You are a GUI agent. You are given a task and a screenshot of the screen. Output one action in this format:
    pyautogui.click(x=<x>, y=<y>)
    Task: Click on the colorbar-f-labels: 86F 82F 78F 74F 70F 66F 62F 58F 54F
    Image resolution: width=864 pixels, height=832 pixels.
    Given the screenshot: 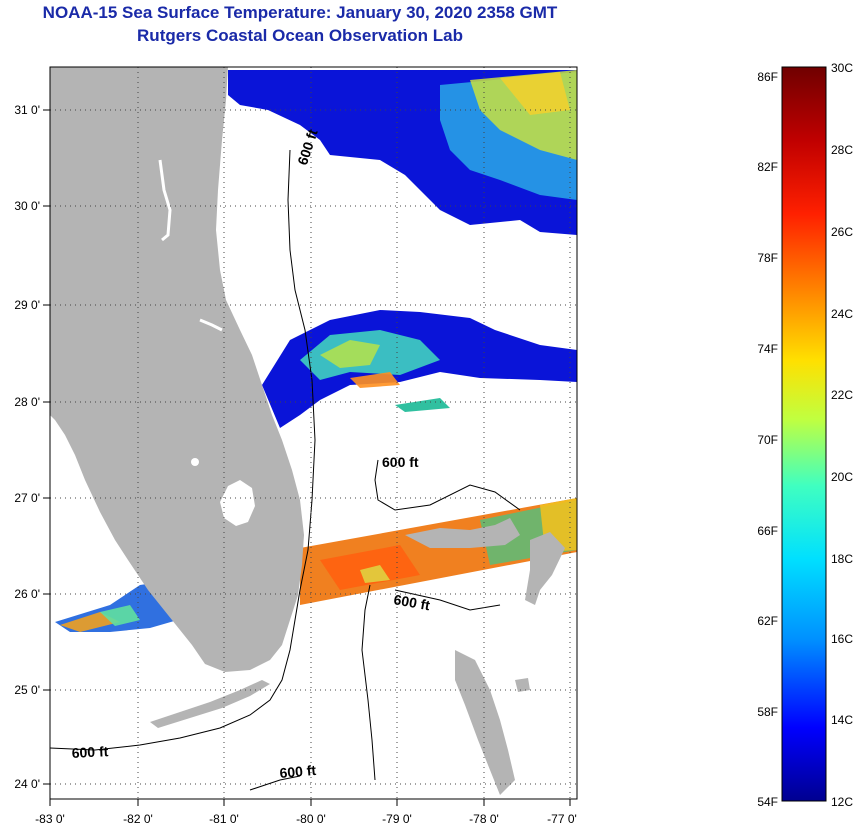 What is the action you would take?
    pyautogui.click(x=767, y=439)
    